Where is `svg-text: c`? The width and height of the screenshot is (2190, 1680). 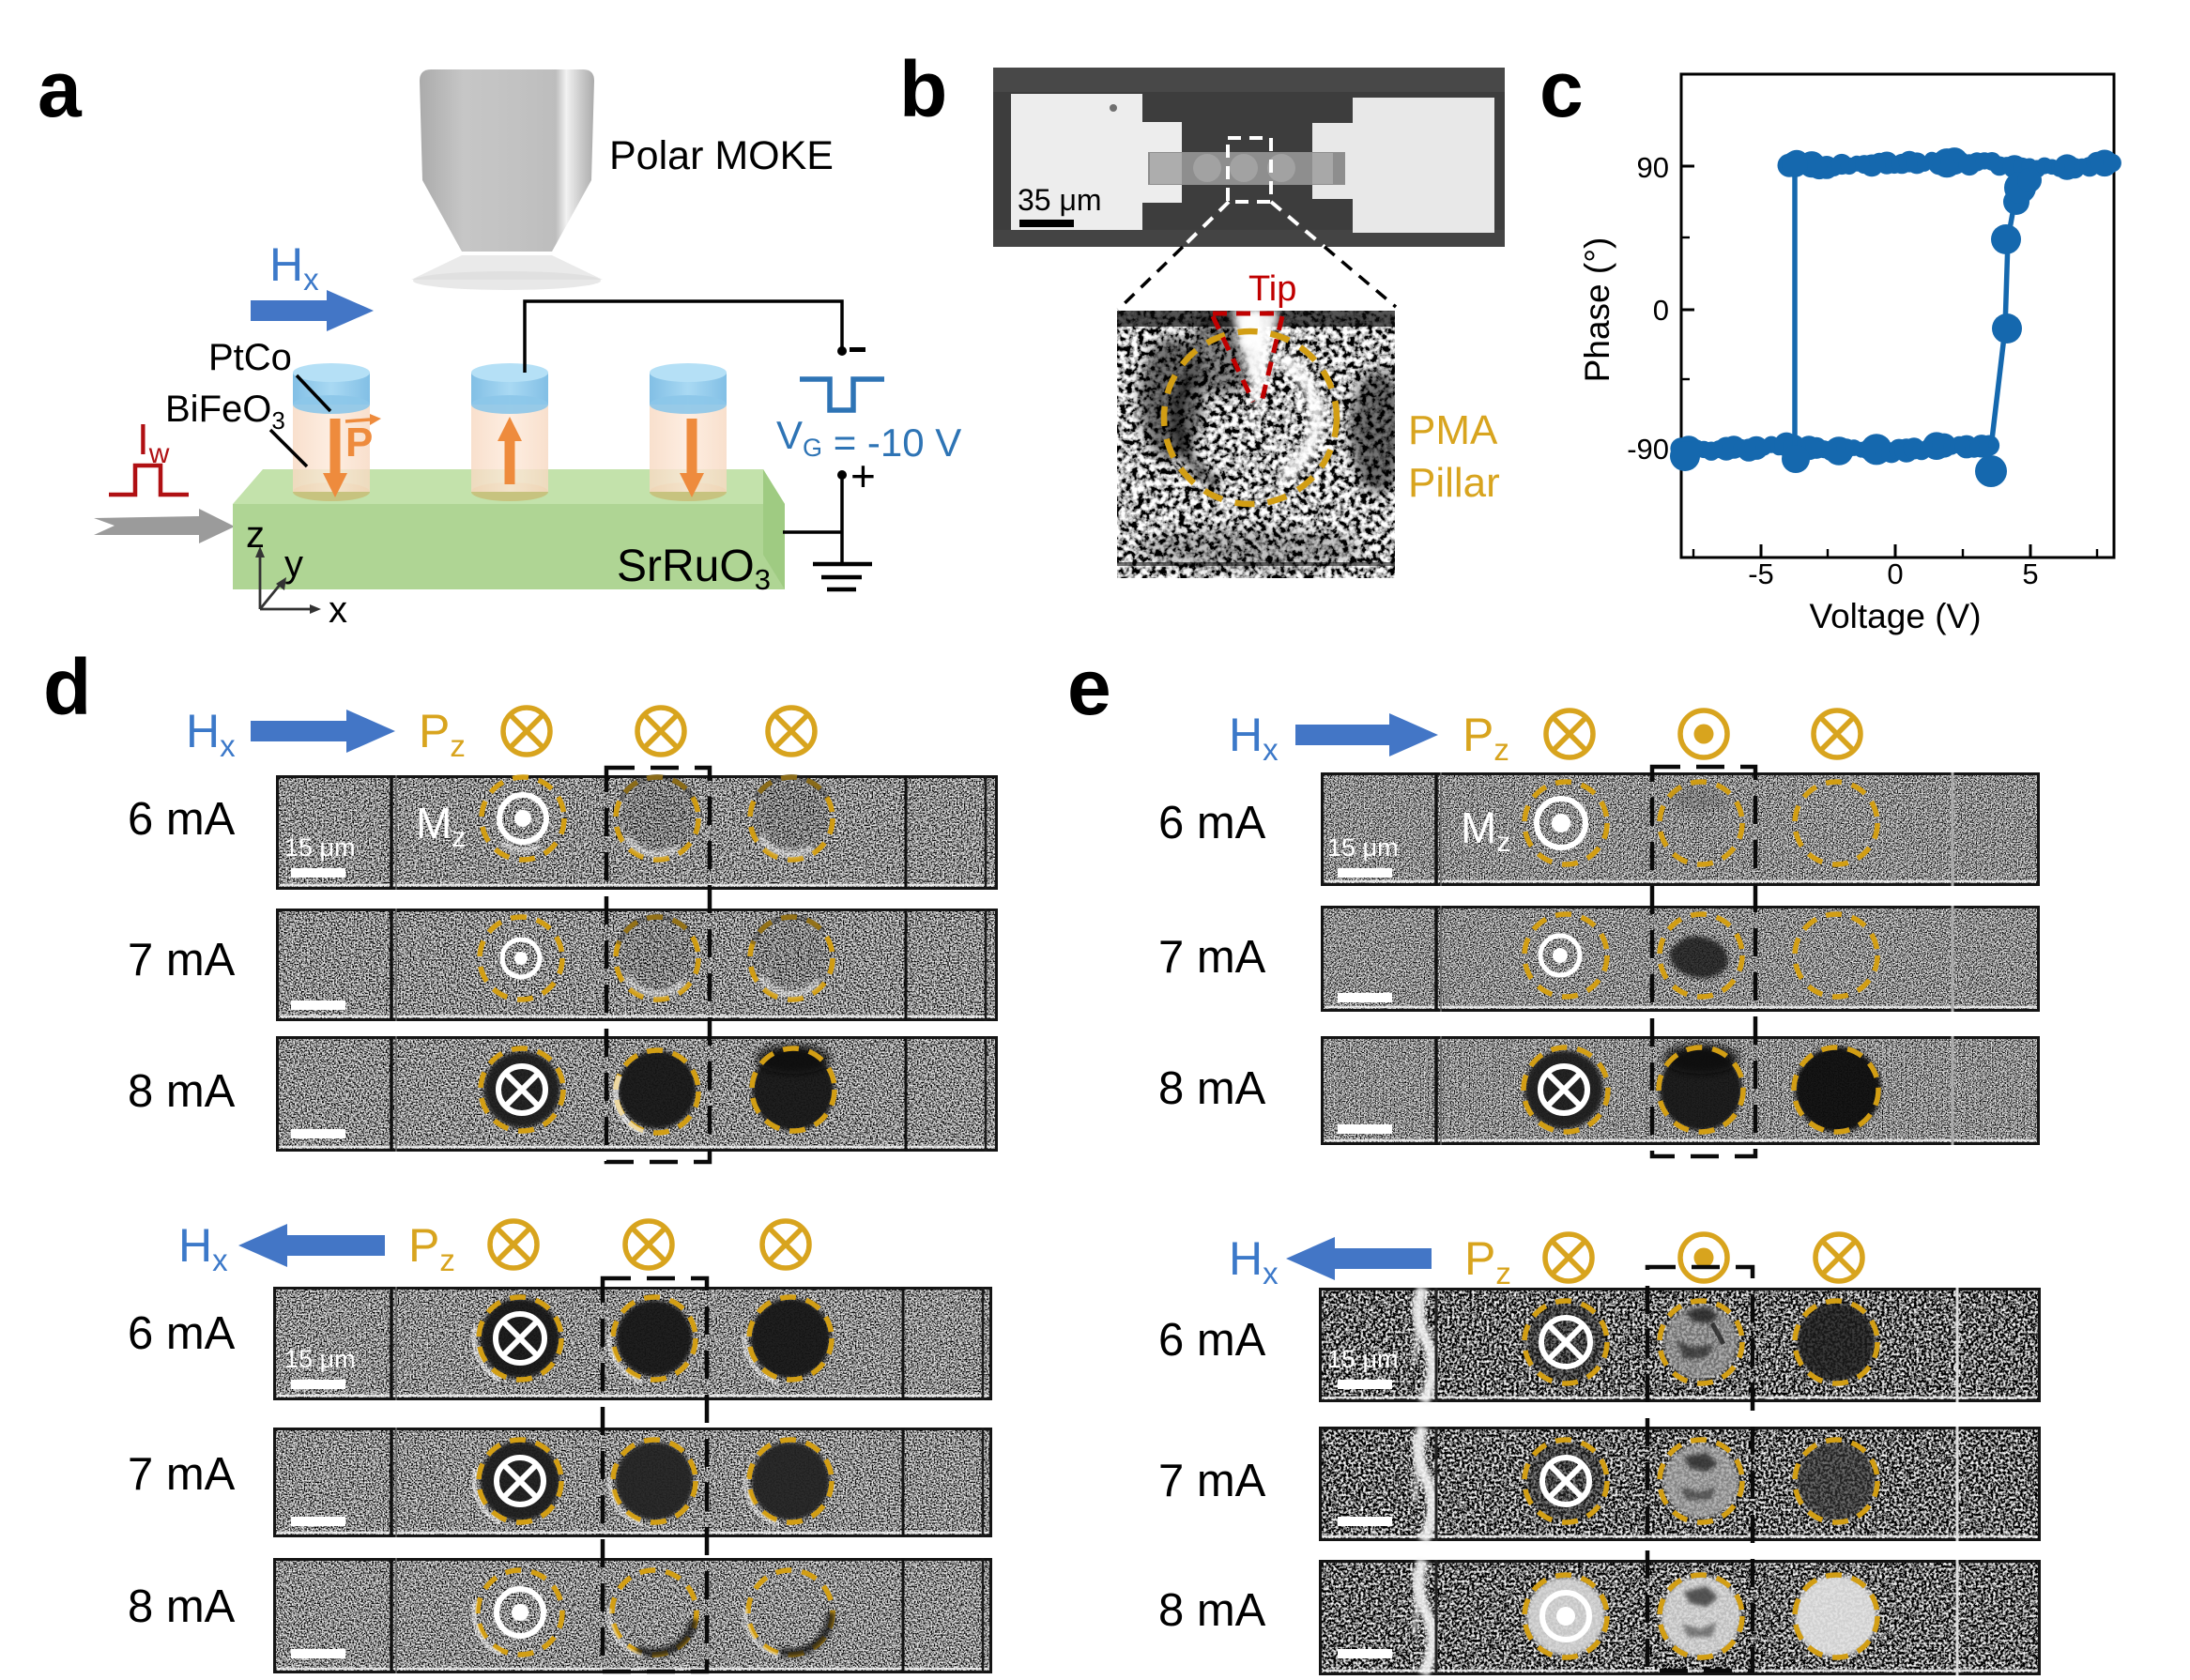
svg-text: c is located at coordinates (1561, 89).